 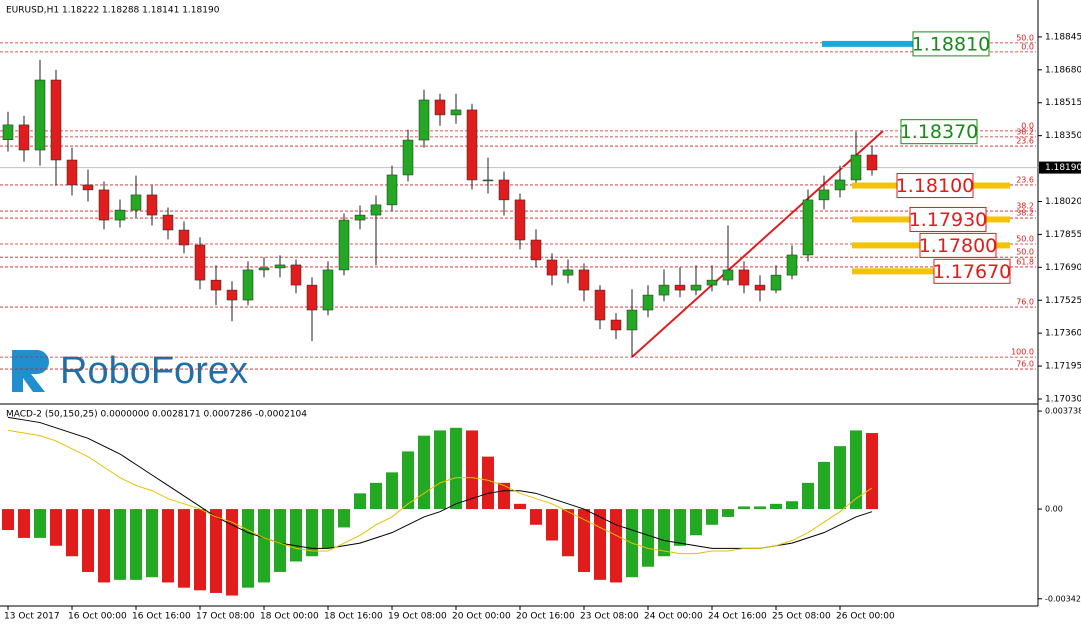 What do you see at coordinates (1063, 301) in the screenshot?
I see `y-tick-label: 1.17525` at bounding box center [1063, 301].